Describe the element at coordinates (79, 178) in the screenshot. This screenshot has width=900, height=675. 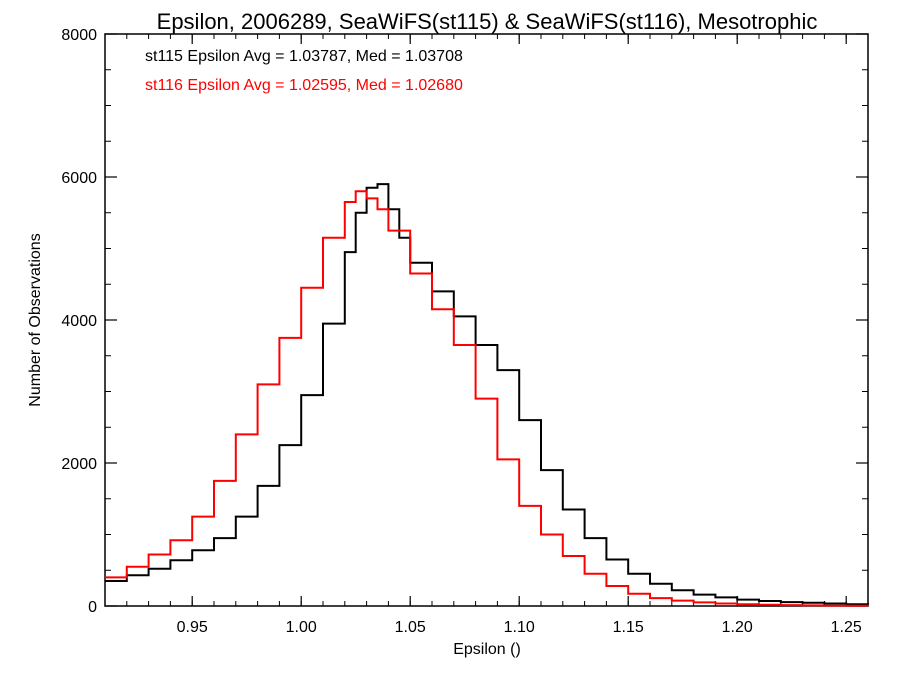
I see `y-tick-label: 6000` at that location.